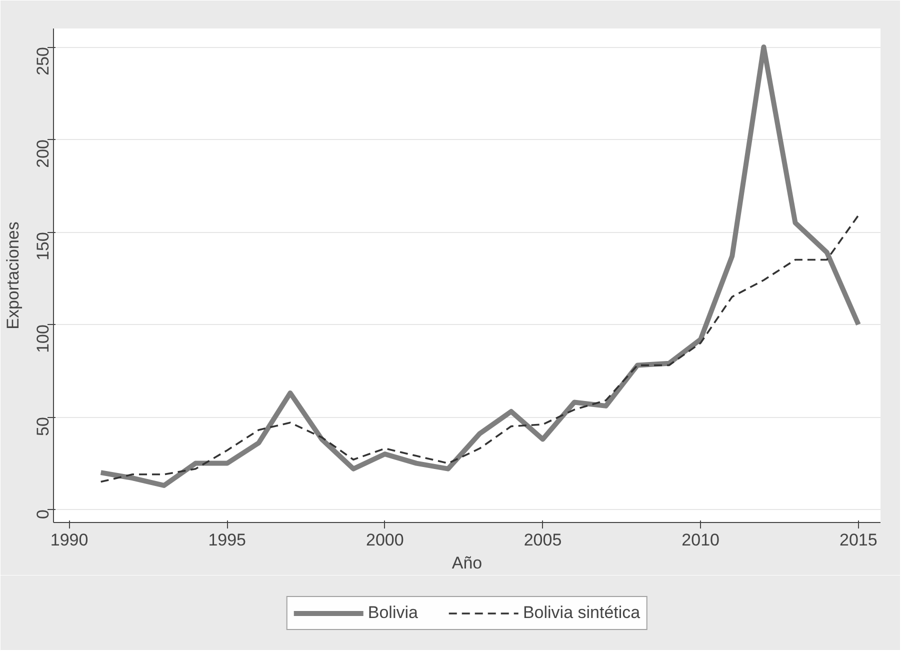 Image resolution: width=907 pixels, height=664 pixels. What do you see at coordinates (43, 338) in the screenshot?
I see `y-tick-label: 100` at bounding box center [43, 338].